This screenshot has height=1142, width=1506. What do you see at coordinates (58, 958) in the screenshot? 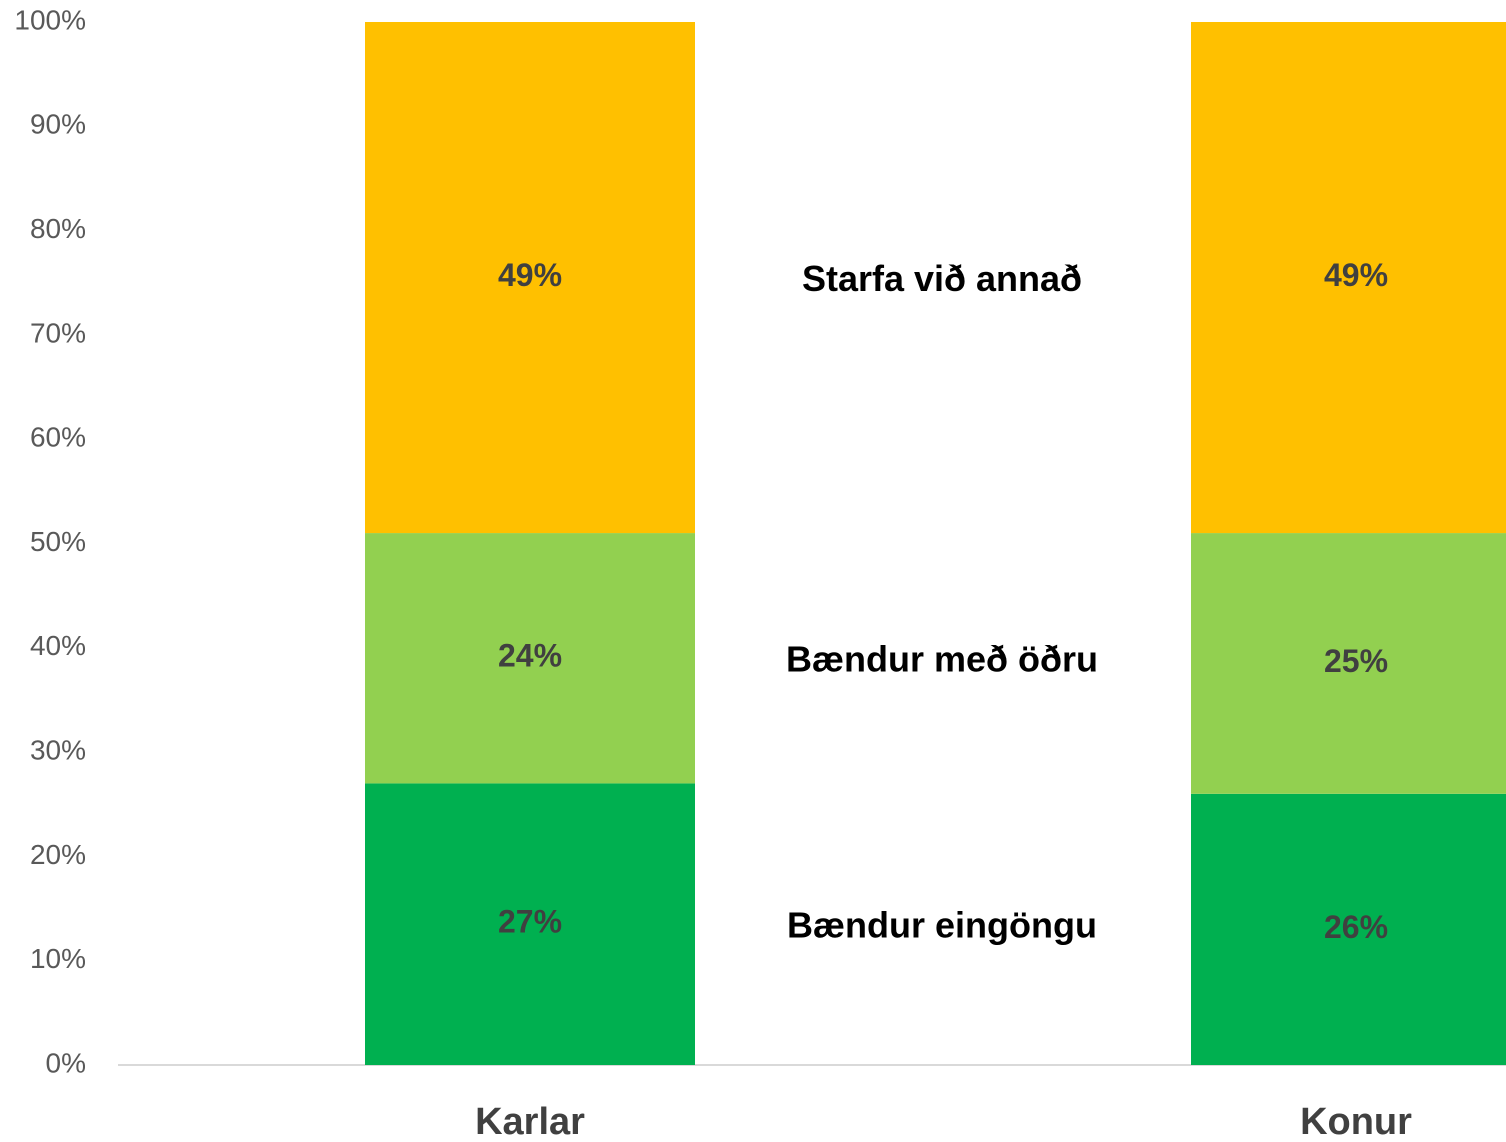
I see `y-tick-label: 10%` at bounding box center [58, 958].